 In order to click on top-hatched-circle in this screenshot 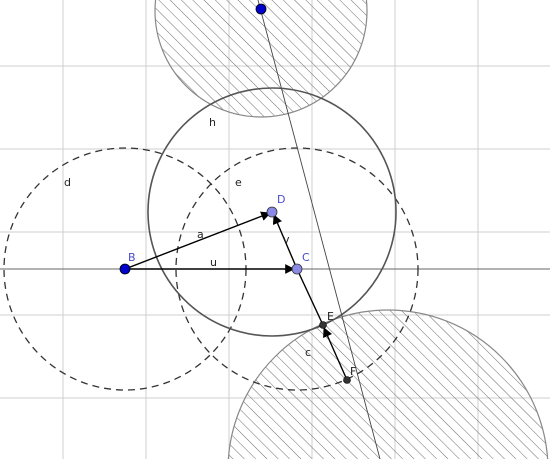, I will do `click(261, 59)`.